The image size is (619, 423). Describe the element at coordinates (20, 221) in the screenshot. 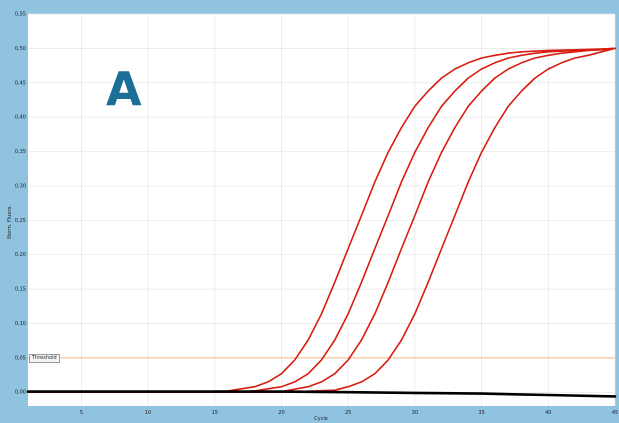

I see `y-tick-label: 0,25` at that location.